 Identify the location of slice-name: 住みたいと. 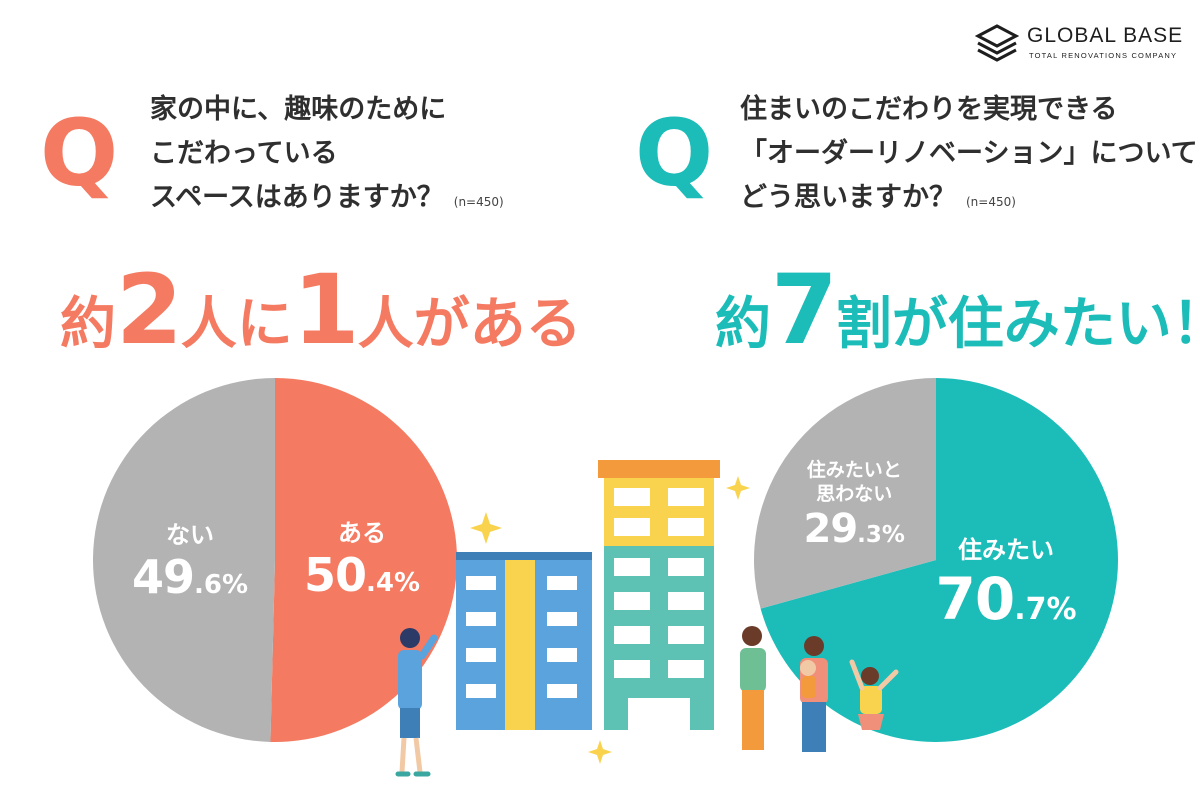
(854, 470).